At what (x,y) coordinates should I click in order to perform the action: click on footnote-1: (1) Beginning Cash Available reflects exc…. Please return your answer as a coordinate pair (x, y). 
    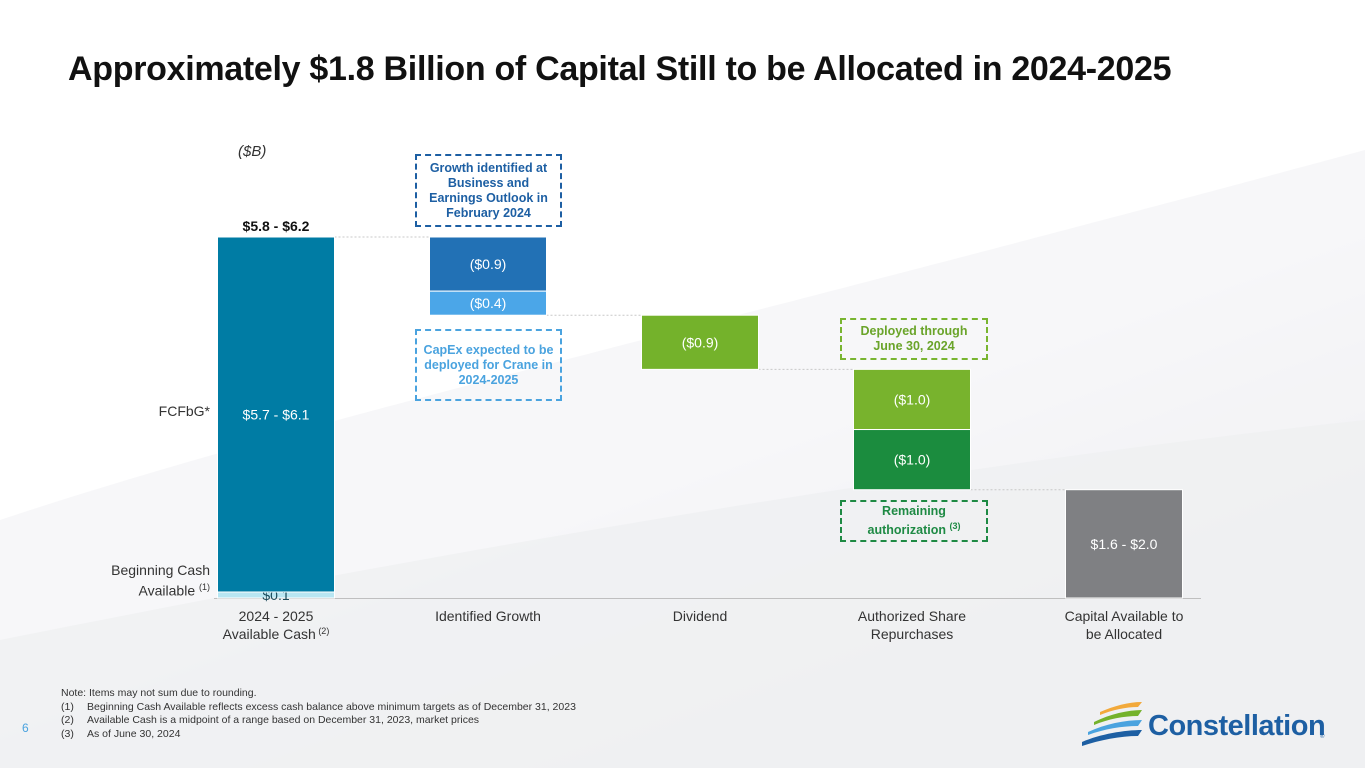
    Looking at the image, I should click on (318, 708).